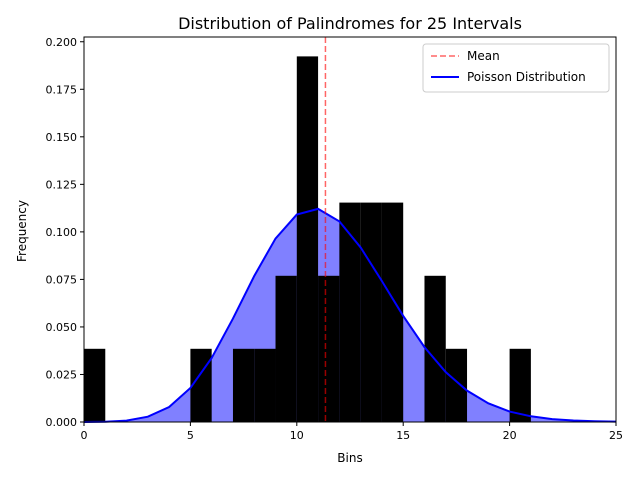  Describe the element at coordinates (84, 435) in the screenshot. I see `x-tick-label: 0` at that location.